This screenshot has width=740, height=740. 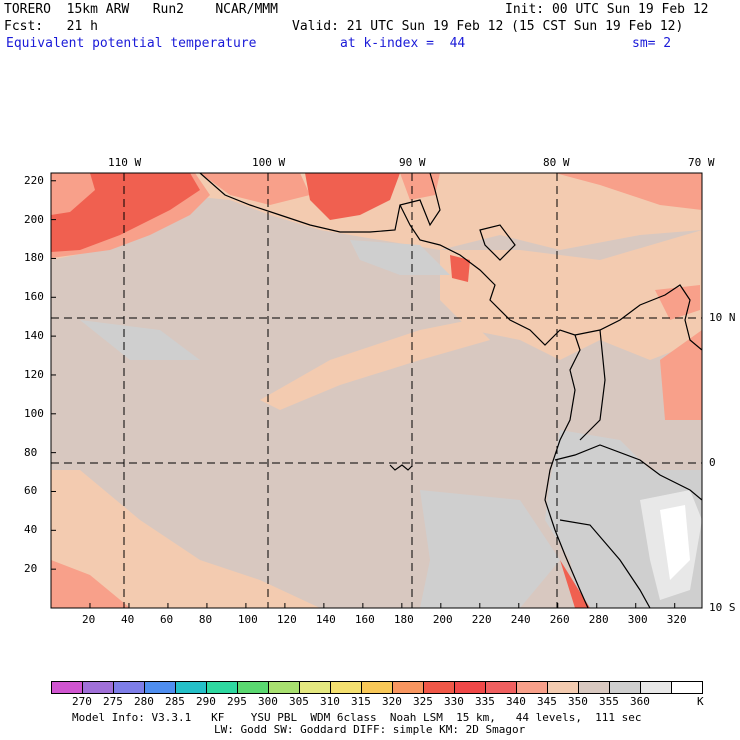 I want to click on model-run-title: TORERO 15km ARW Run2 NCAR/MMM, so click(x=141, y=9).